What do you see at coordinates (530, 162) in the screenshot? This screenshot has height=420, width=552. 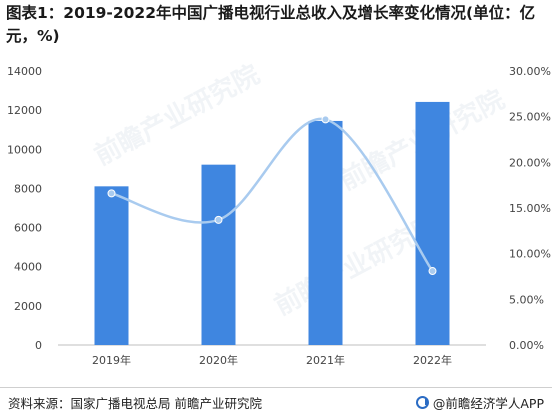 I see `y-right-tick-label: 20.00%` at bounding box center [530, 162].